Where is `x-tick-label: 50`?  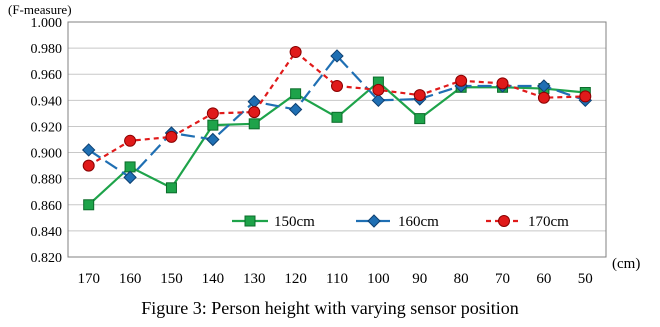
x-tick-label: 50 is located at coordinates (585, 279).